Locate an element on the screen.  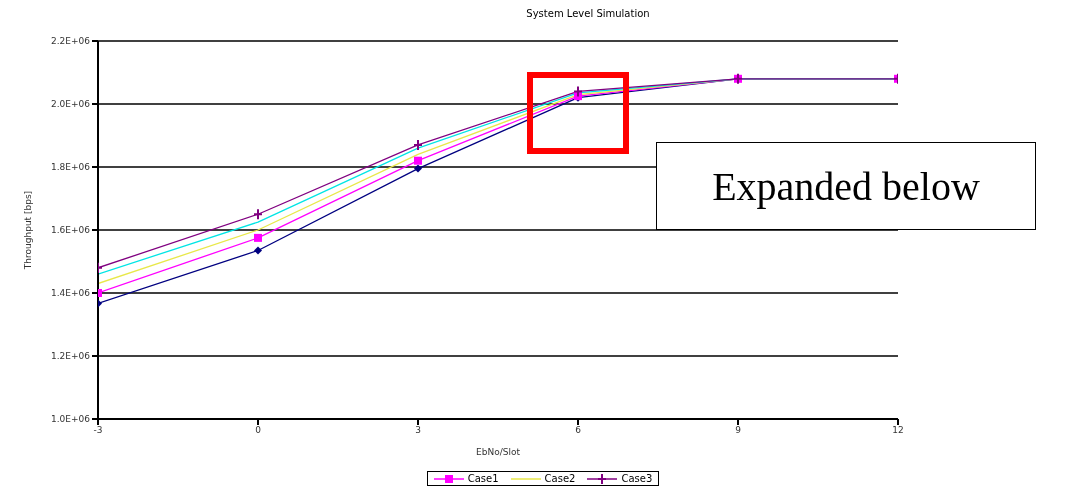
y-tick-label: 2.0E+06 is located at coordinates (71, 104).